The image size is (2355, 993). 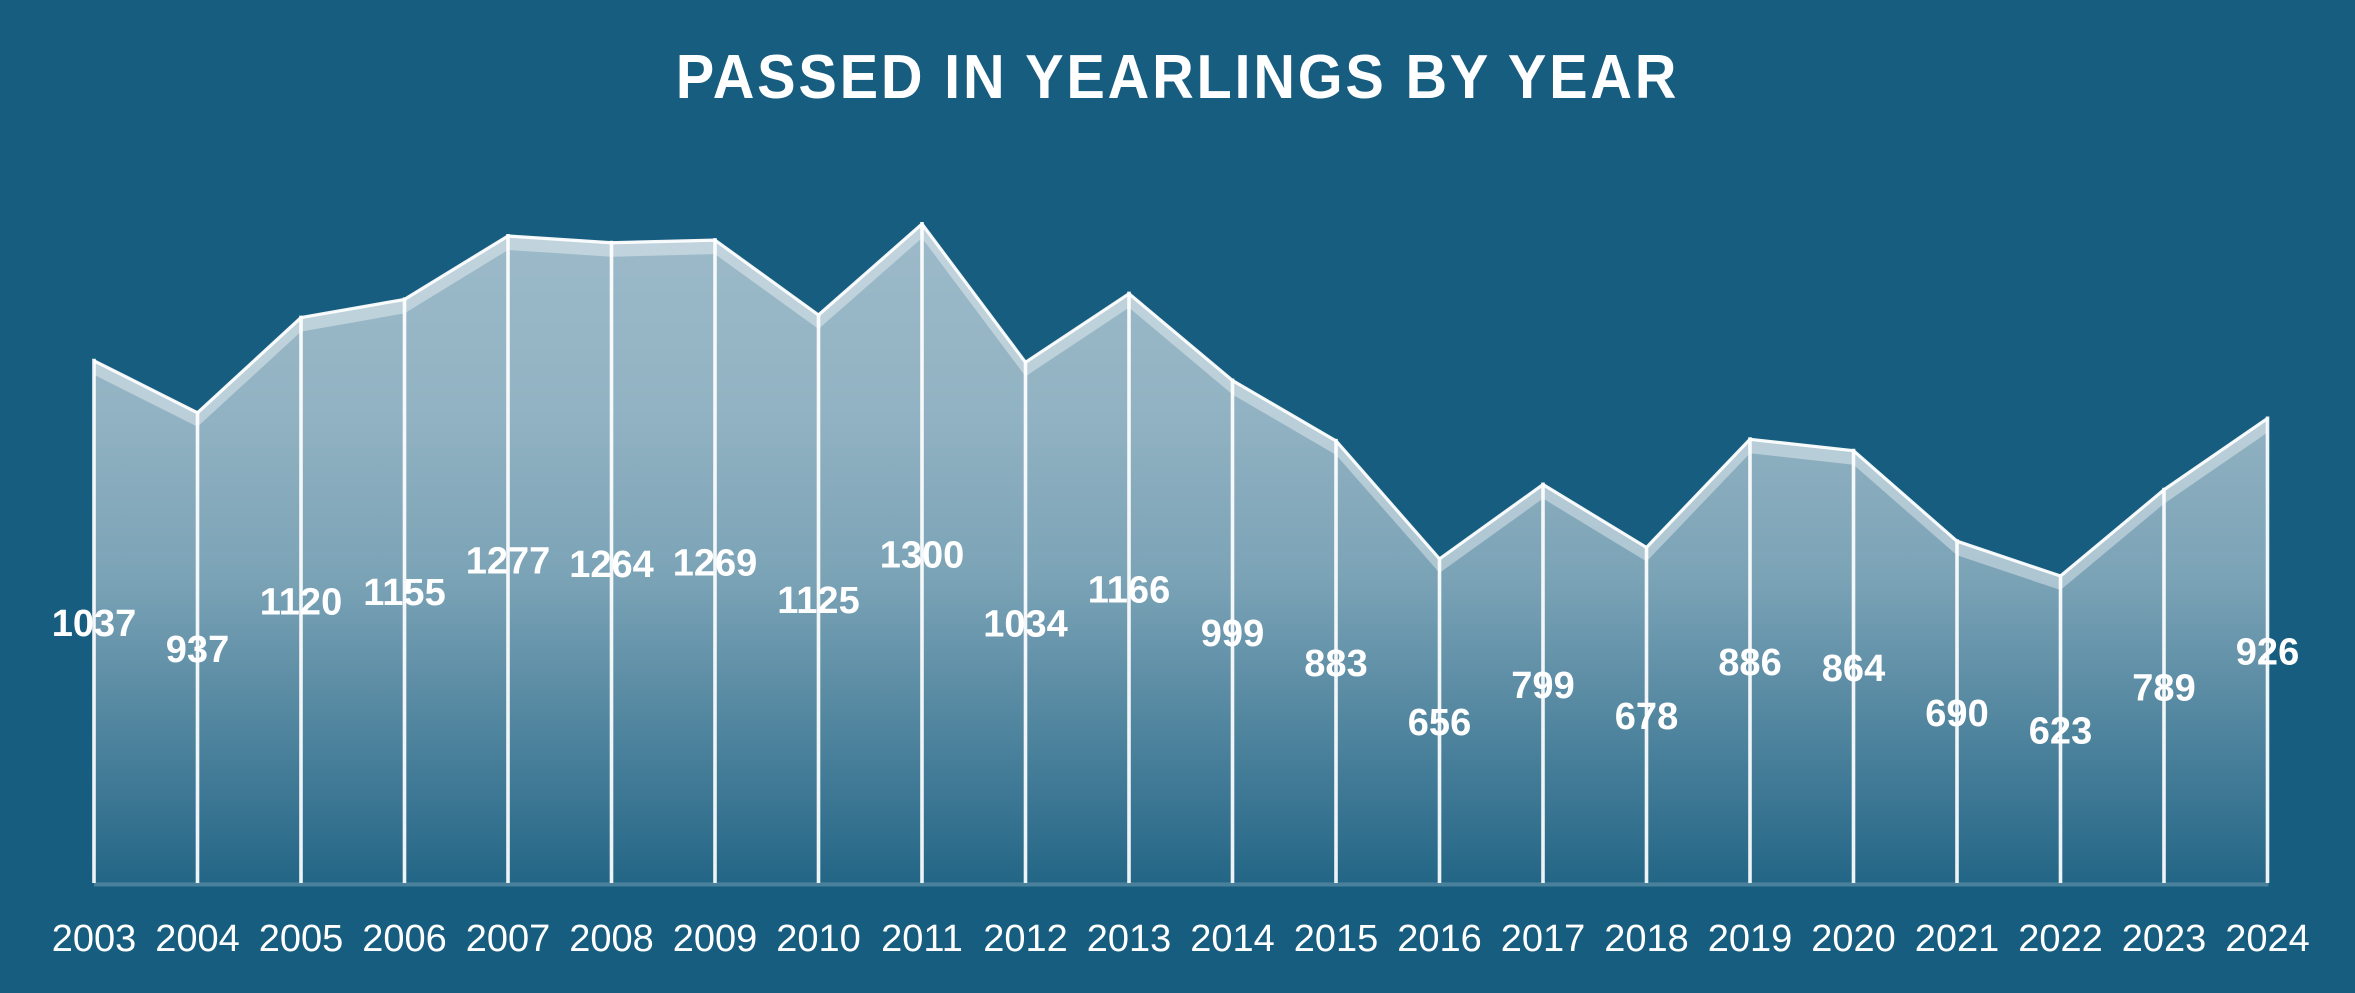 What do you see at coordinates (1335, 664) in the screenshot?
I see `value-label-2015: 883` at bounding box center [1335, 664].